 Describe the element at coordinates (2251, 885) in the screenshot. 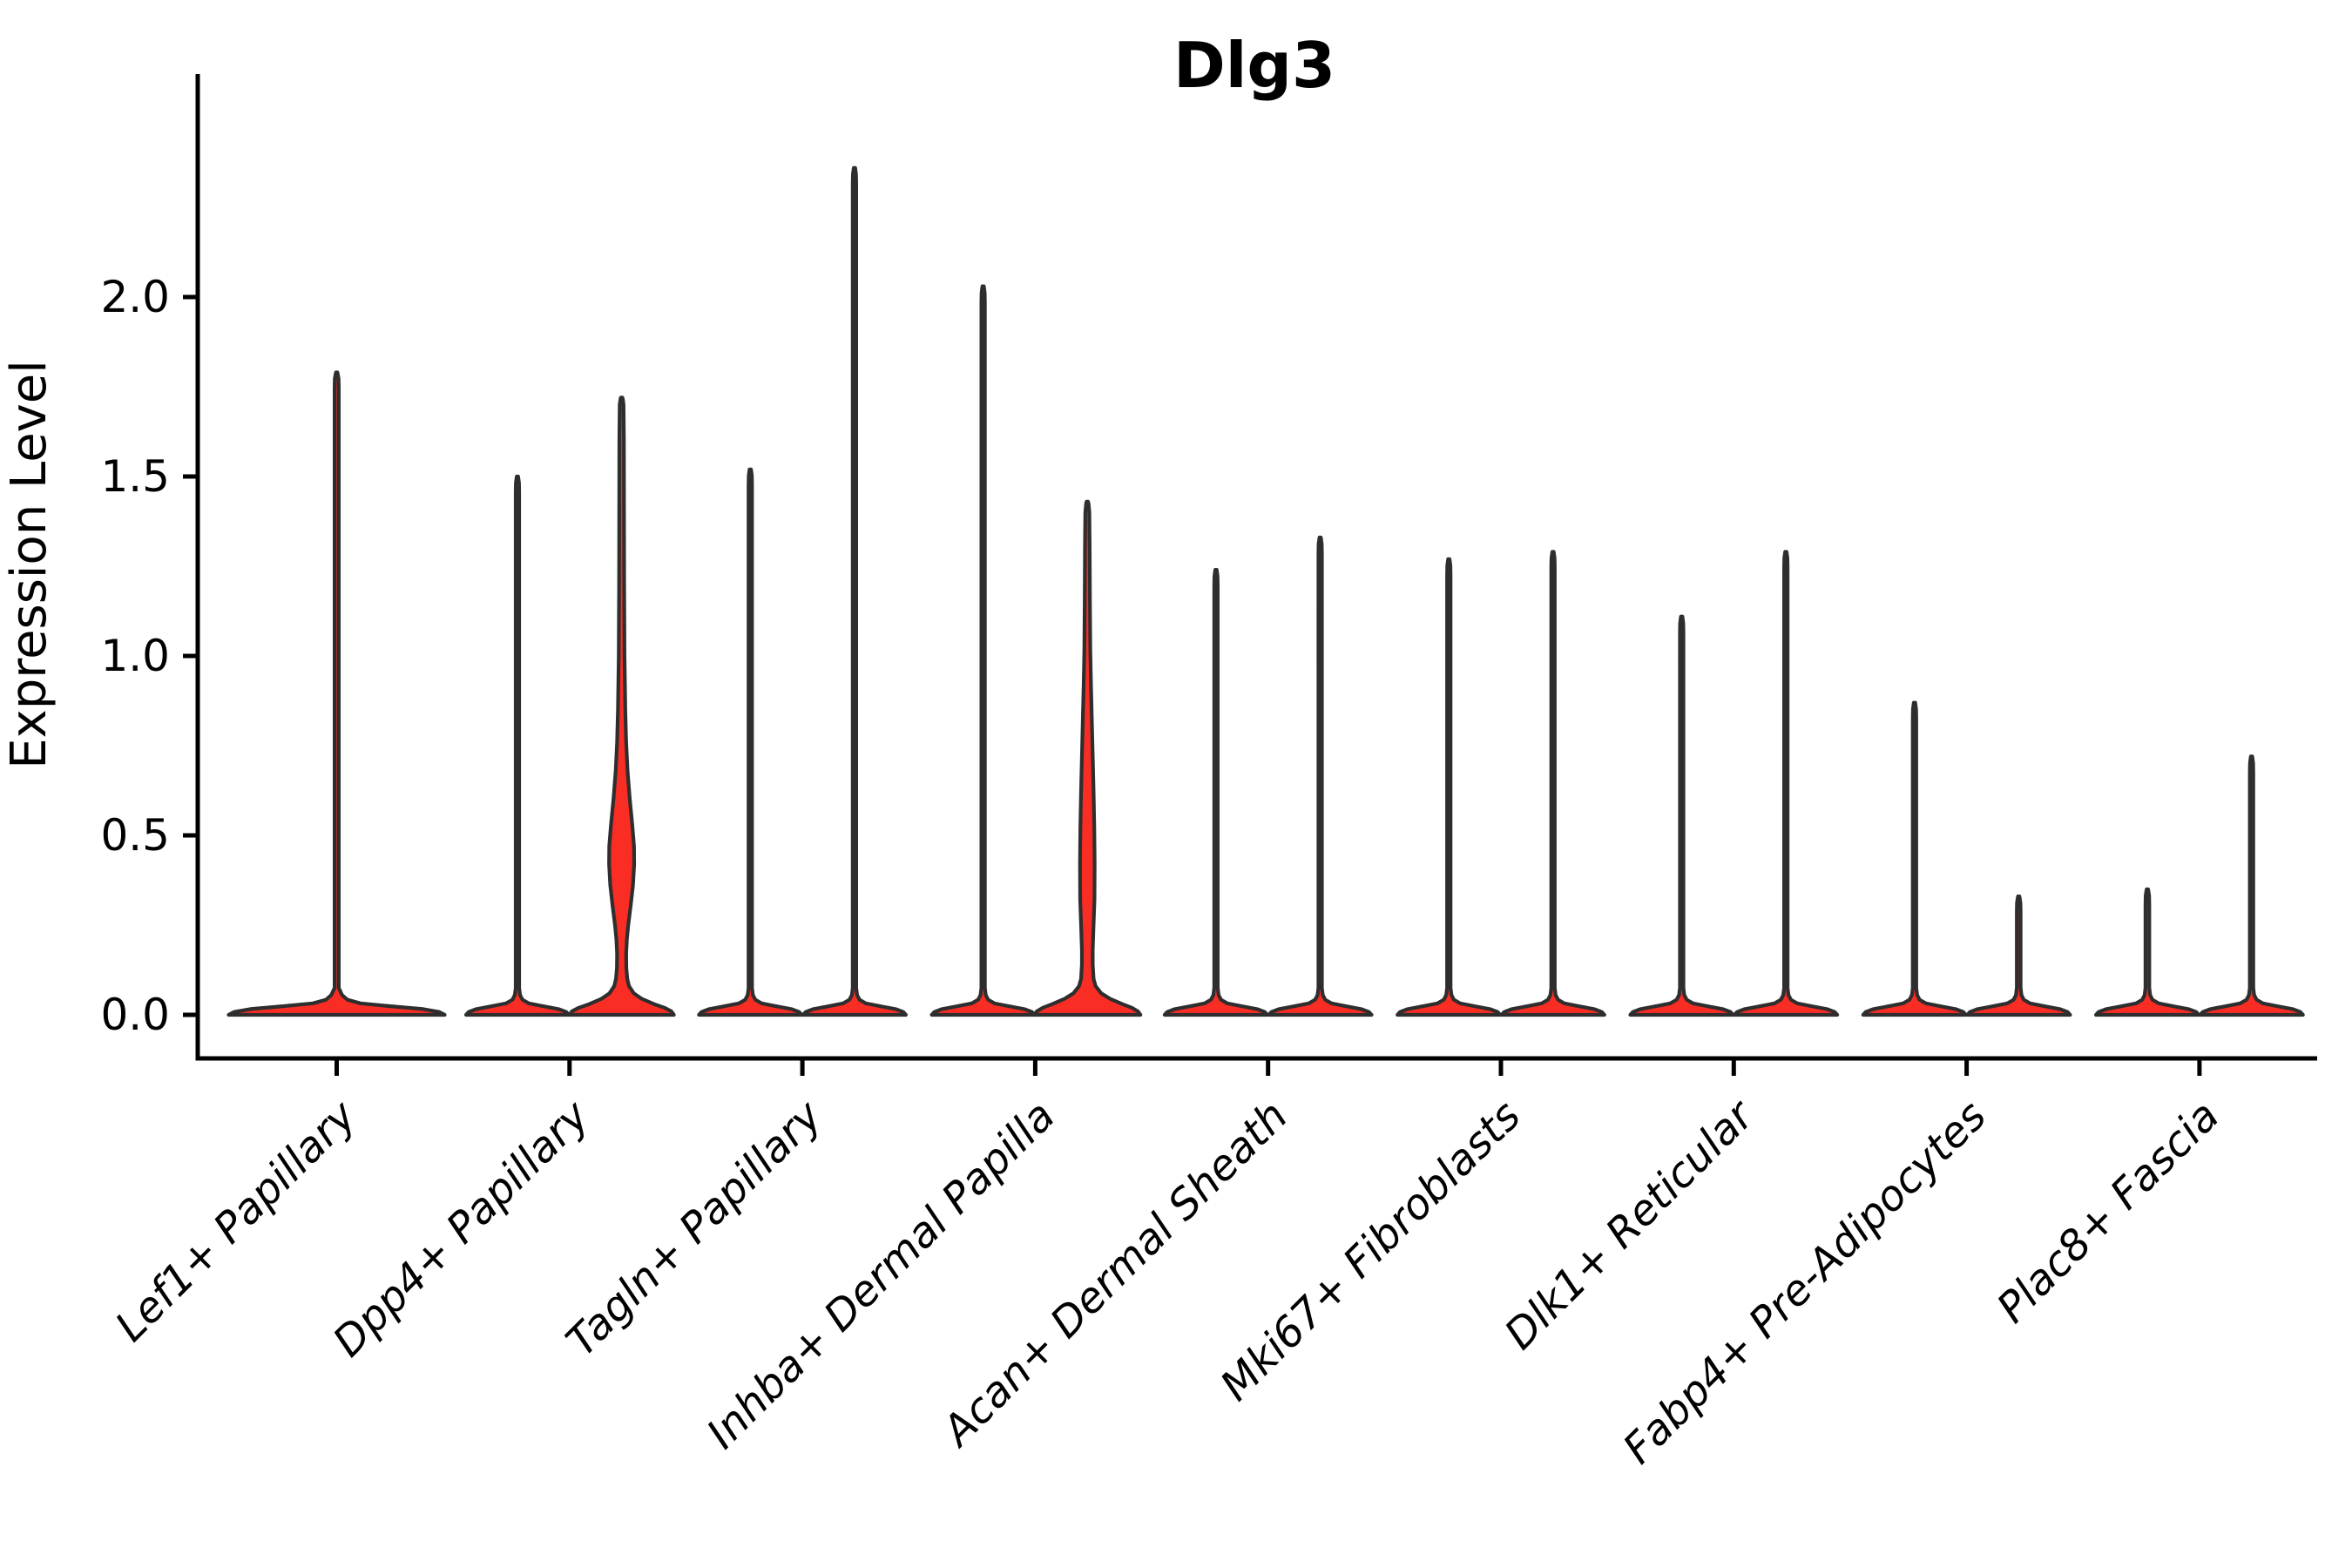

I see `violin-plac8-fascia-right` at that location.